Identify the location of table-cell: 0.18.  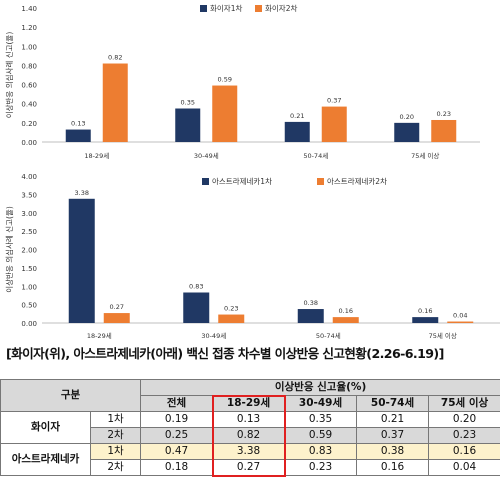
(177, 467).